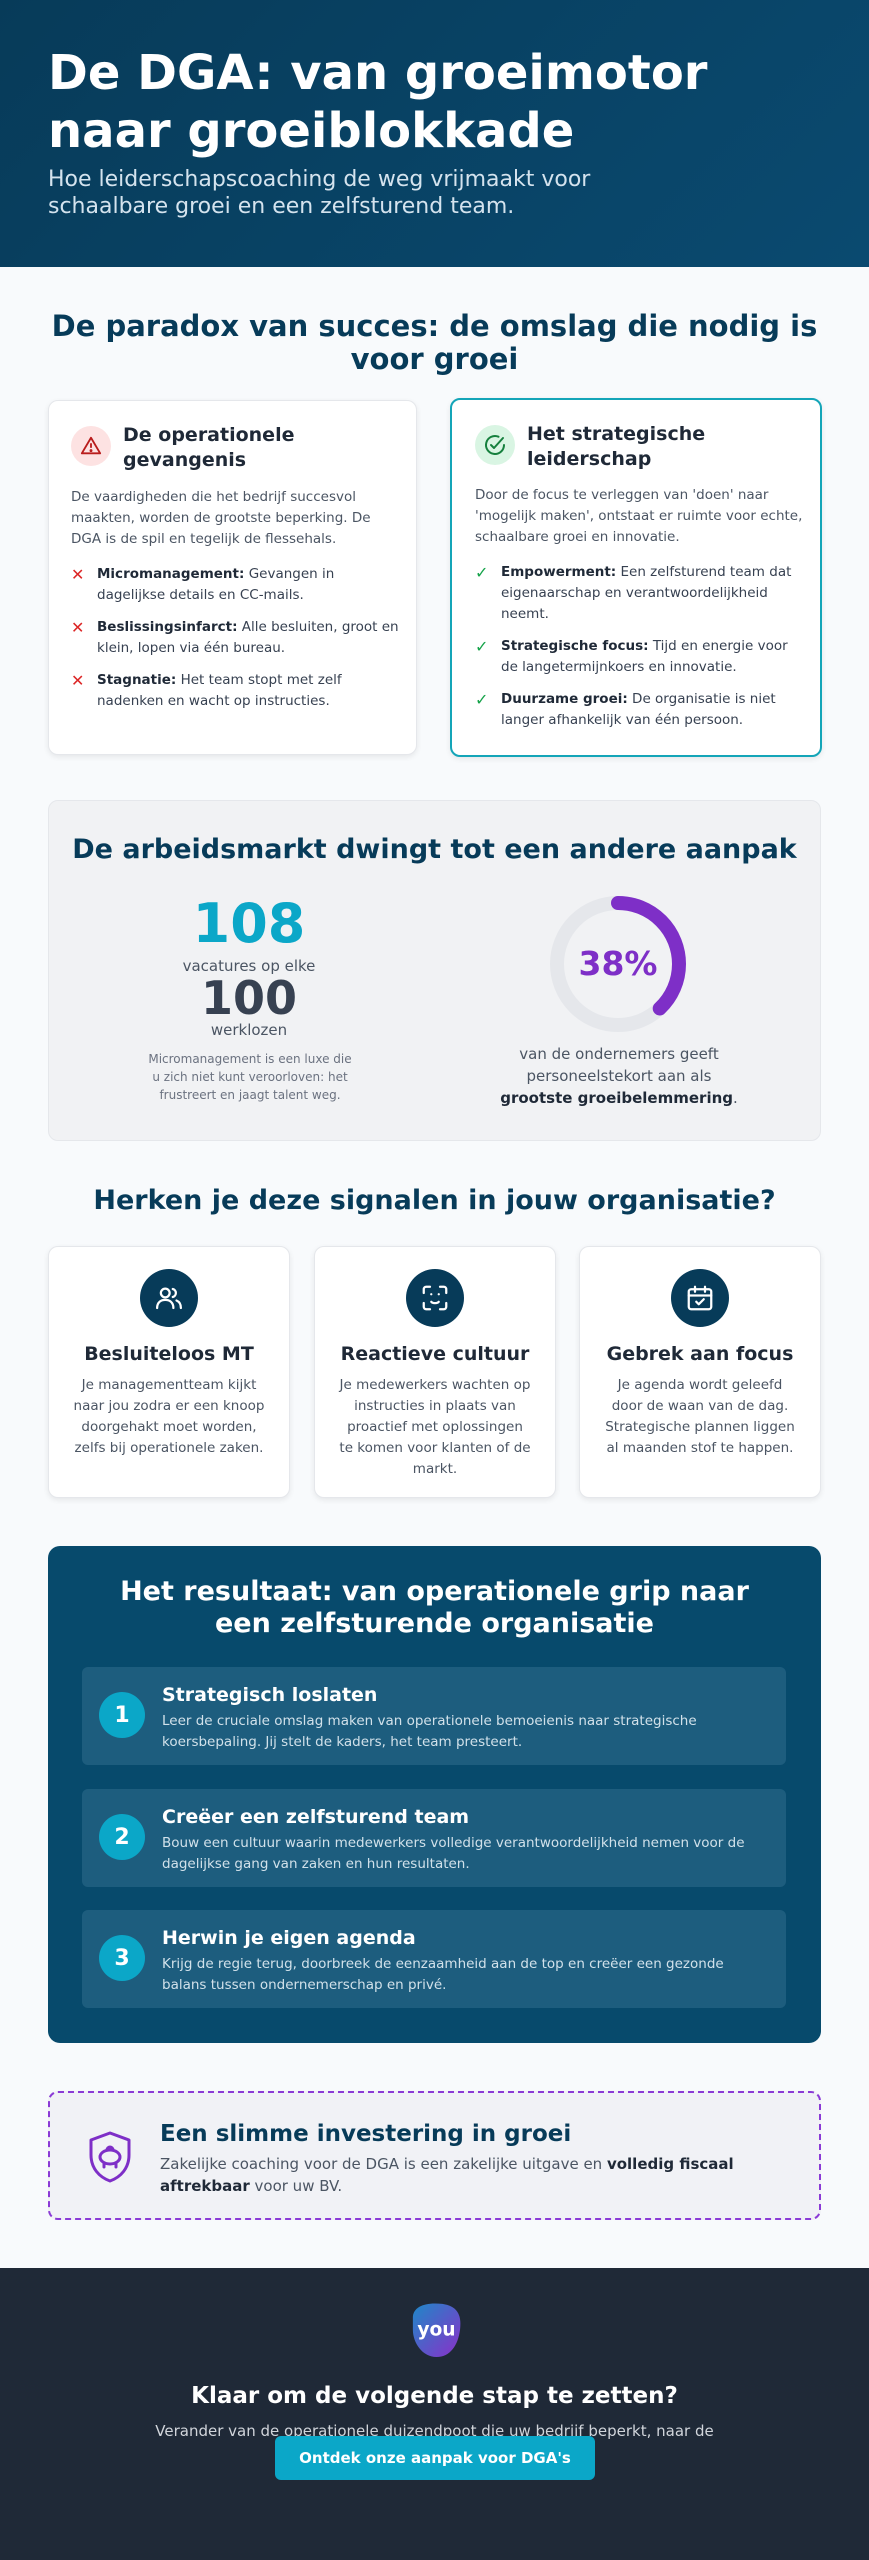 The image size is (869, 2560). What do you see at coordinates (366, 2134) in the screenshot?
I see `investment-title: Een slimme investering in groei` at bounding box center [366, 2134].